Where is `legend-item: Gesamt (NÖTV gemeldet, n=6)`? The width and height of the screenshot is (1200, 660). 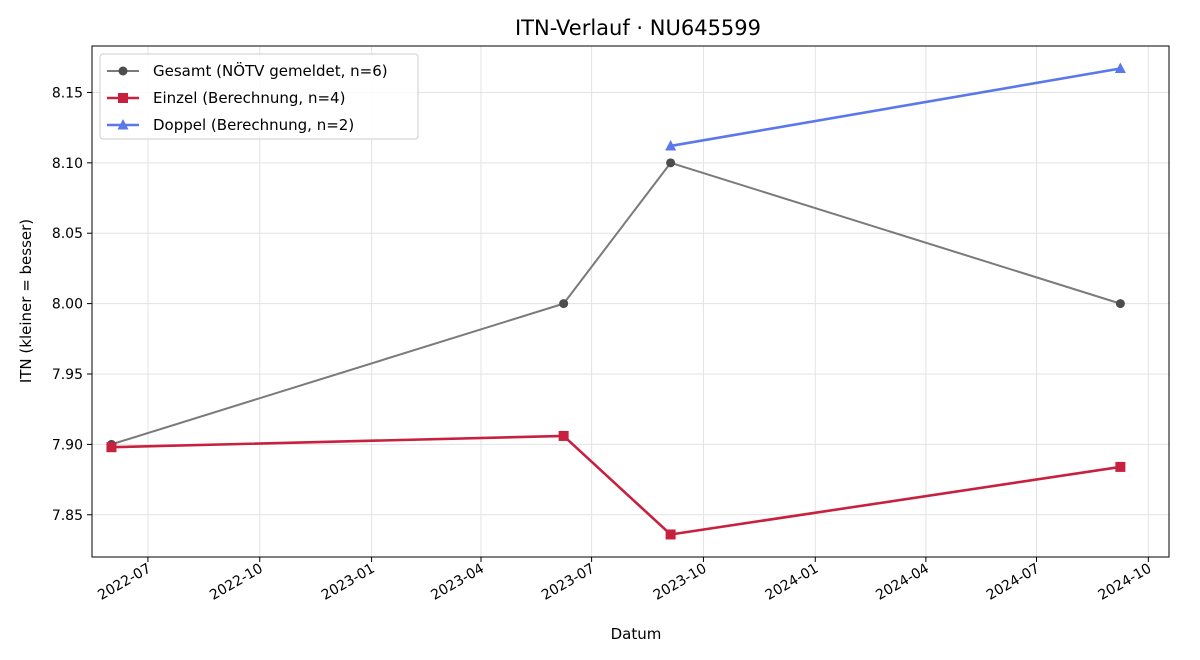
legend-item: Gesamt (NÖTV gemeldet, n=6) is located at coordinates (247, 70).